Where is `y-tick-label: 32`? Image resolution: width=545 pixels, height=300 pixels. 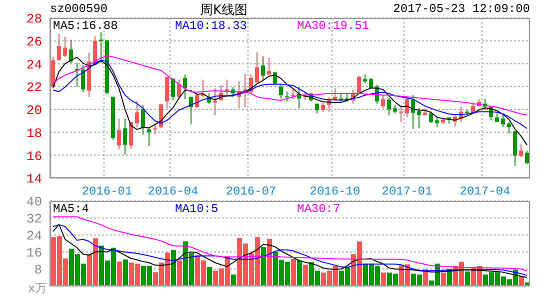
y-tick-label: 32 is located at coordinates (34, 219).